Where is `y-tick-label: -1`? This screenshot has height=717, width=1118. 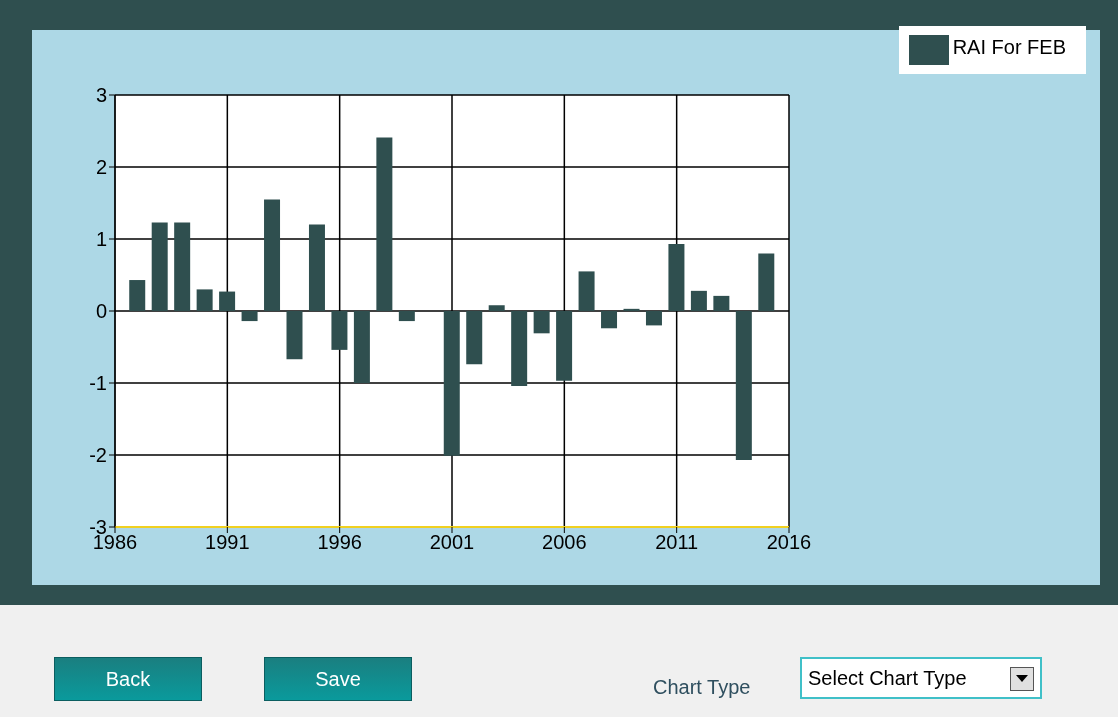 y-tick-label: -1 is located at coordinates (98, 383).